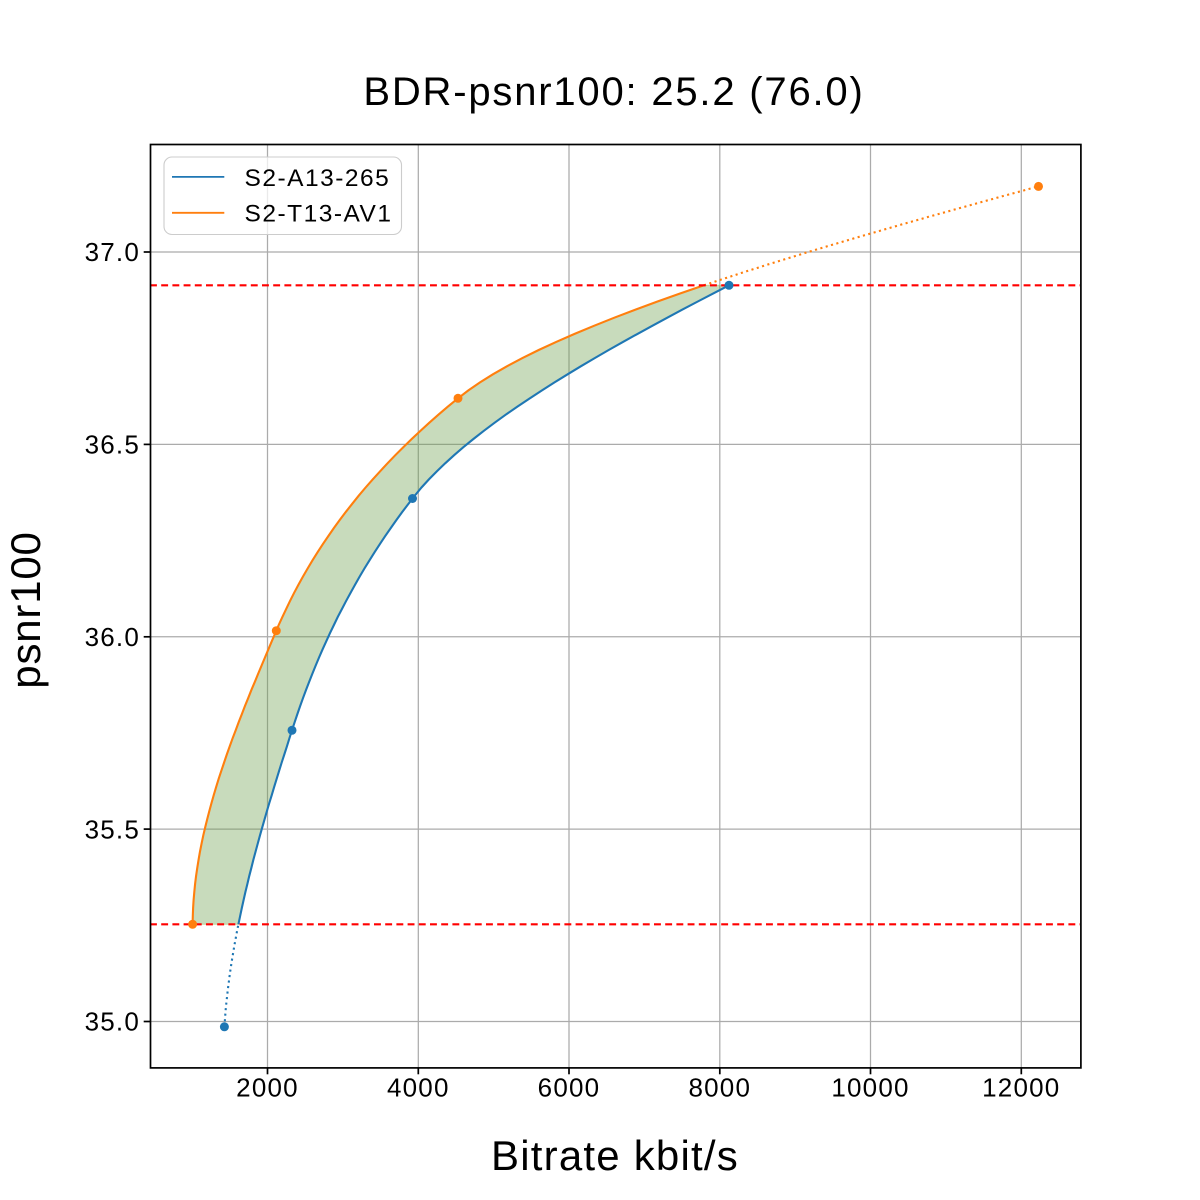 The image size is (1200, 1200). What do you see at coordinates (318, 178) in the screenshot?
I see `svg-text: S2-A13-265` at bounding box center [318, 178].